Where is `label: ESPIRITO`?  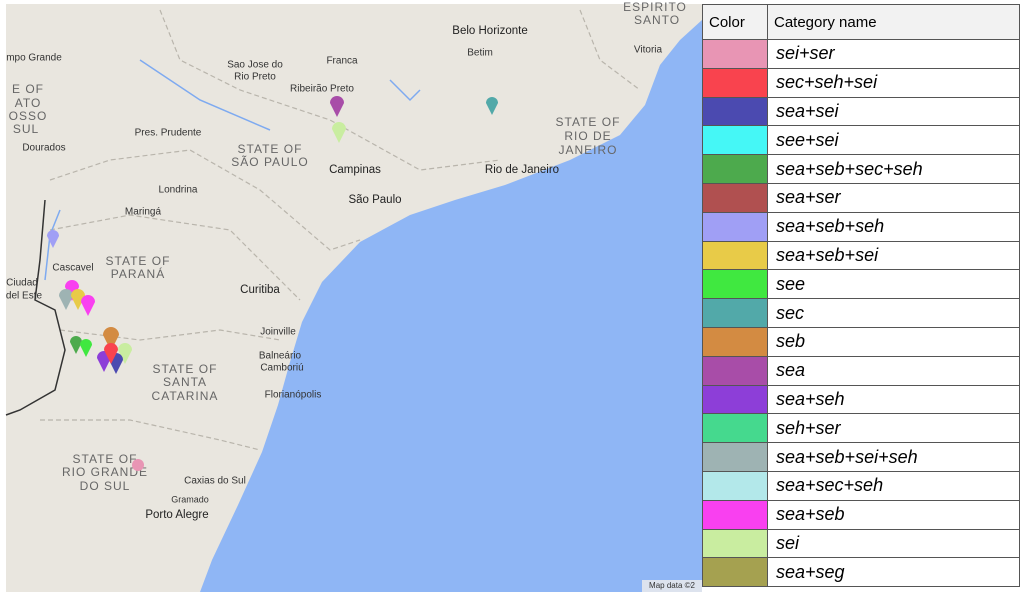
label: ESPIRITO is located at coordinates (655, 7).